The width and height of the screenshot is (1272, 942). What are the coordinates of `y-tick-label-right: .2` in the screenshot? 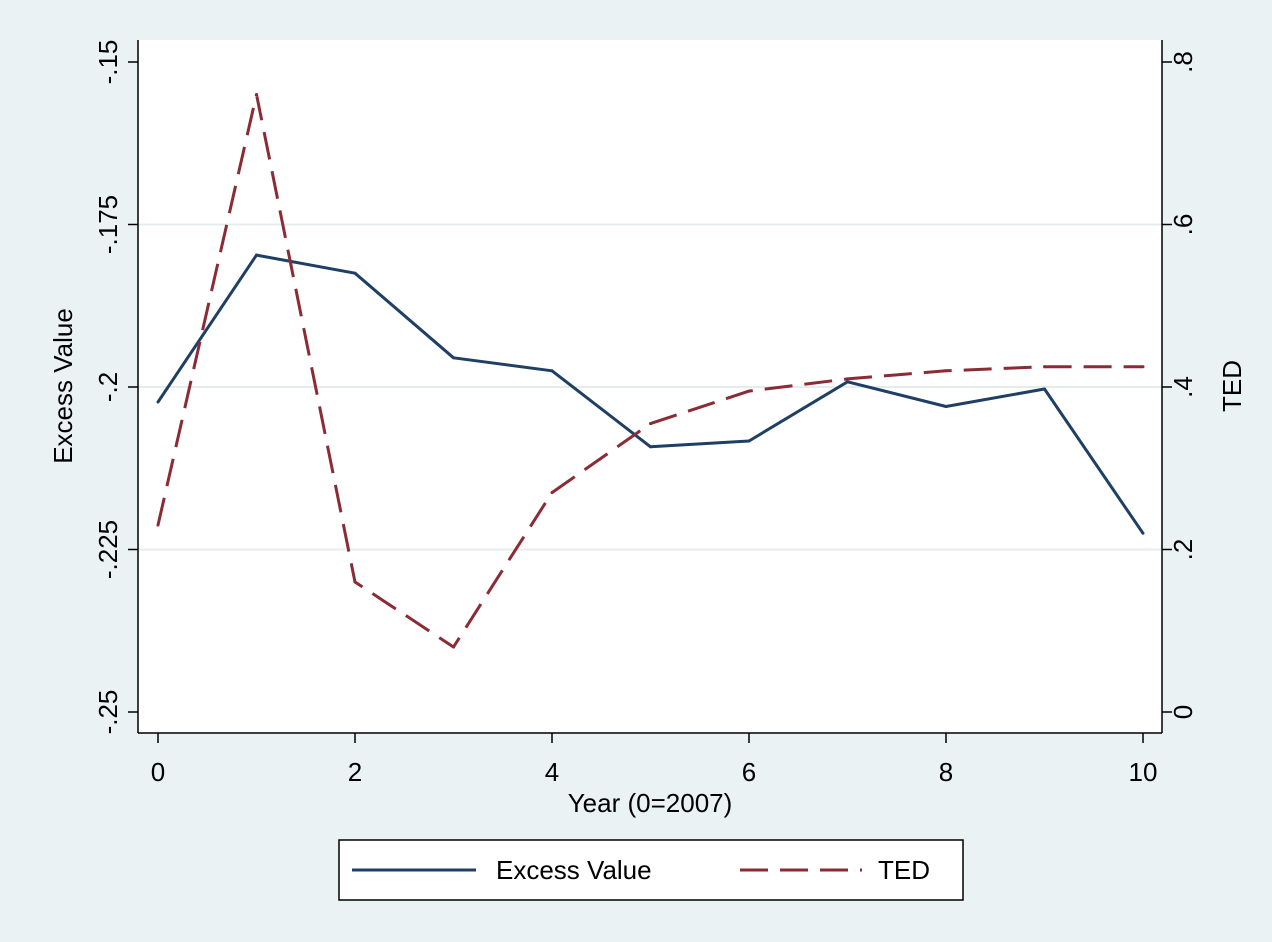 It's located at (1183, 550).